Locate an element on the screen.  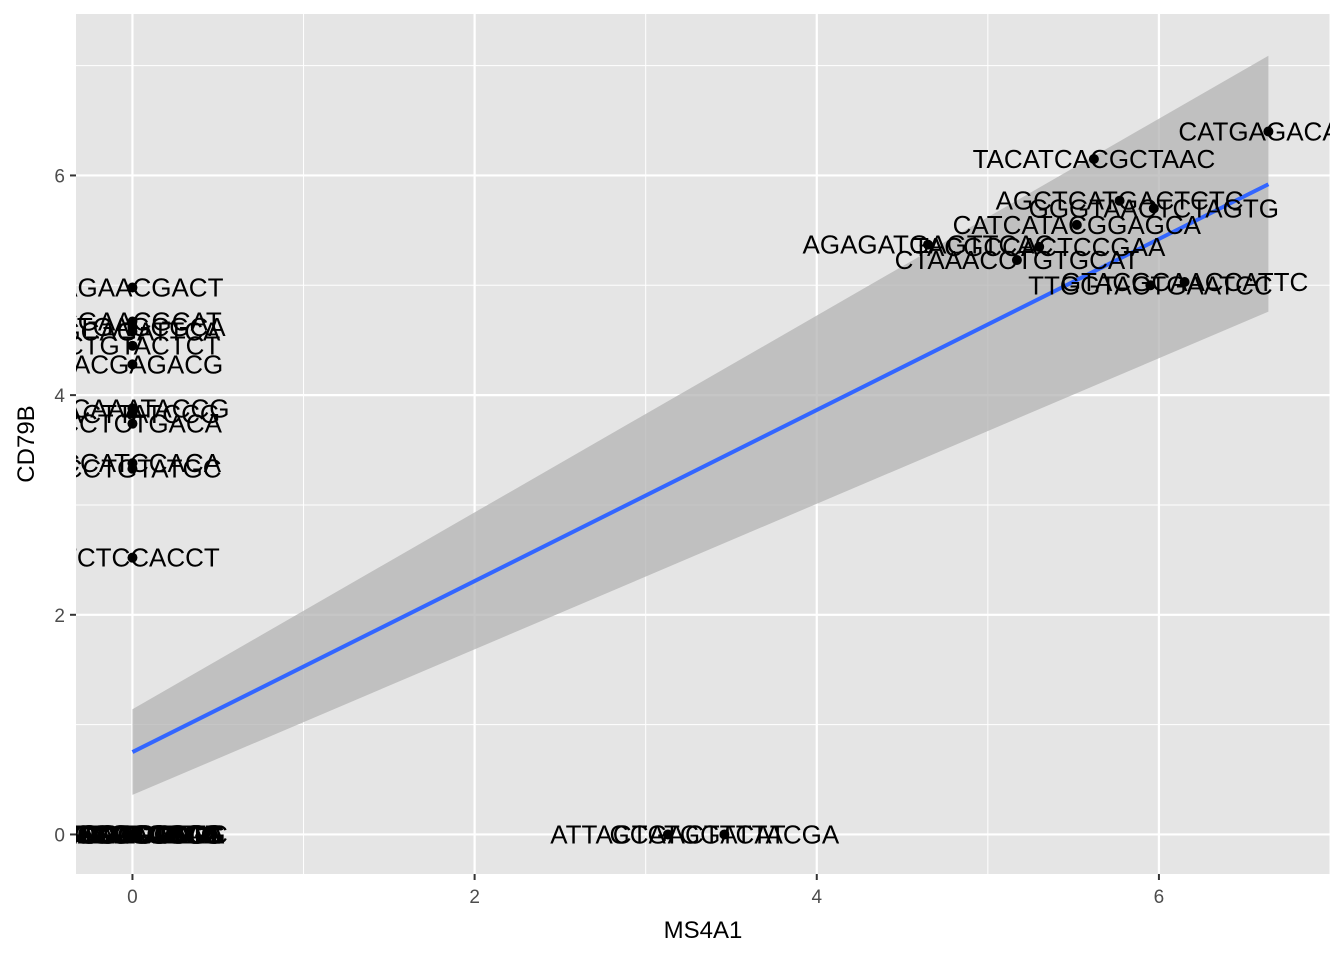
point-label: ACCTCTGACA is located at coordinates (133, 424).